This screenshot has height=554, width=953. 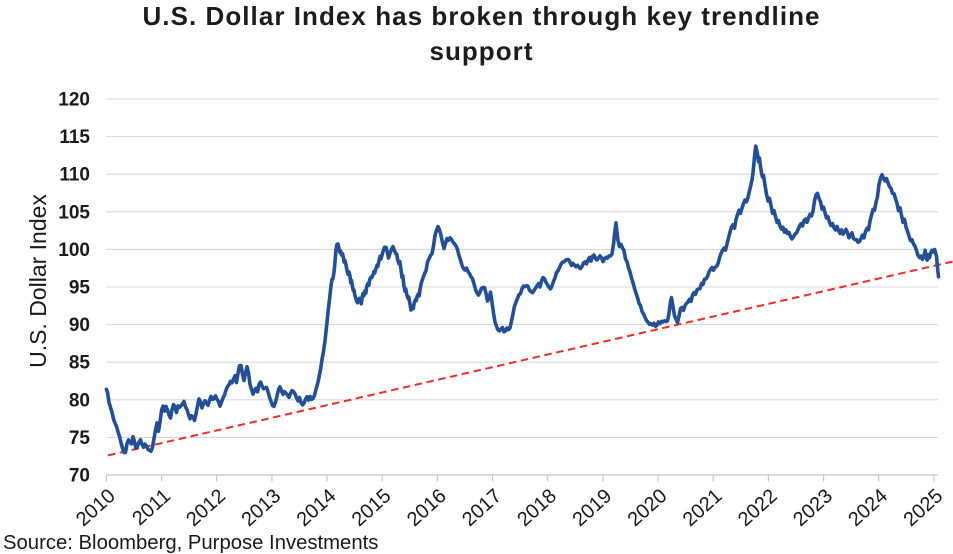 I want to click on svg-text: 2025, so click(x=923, y=508).